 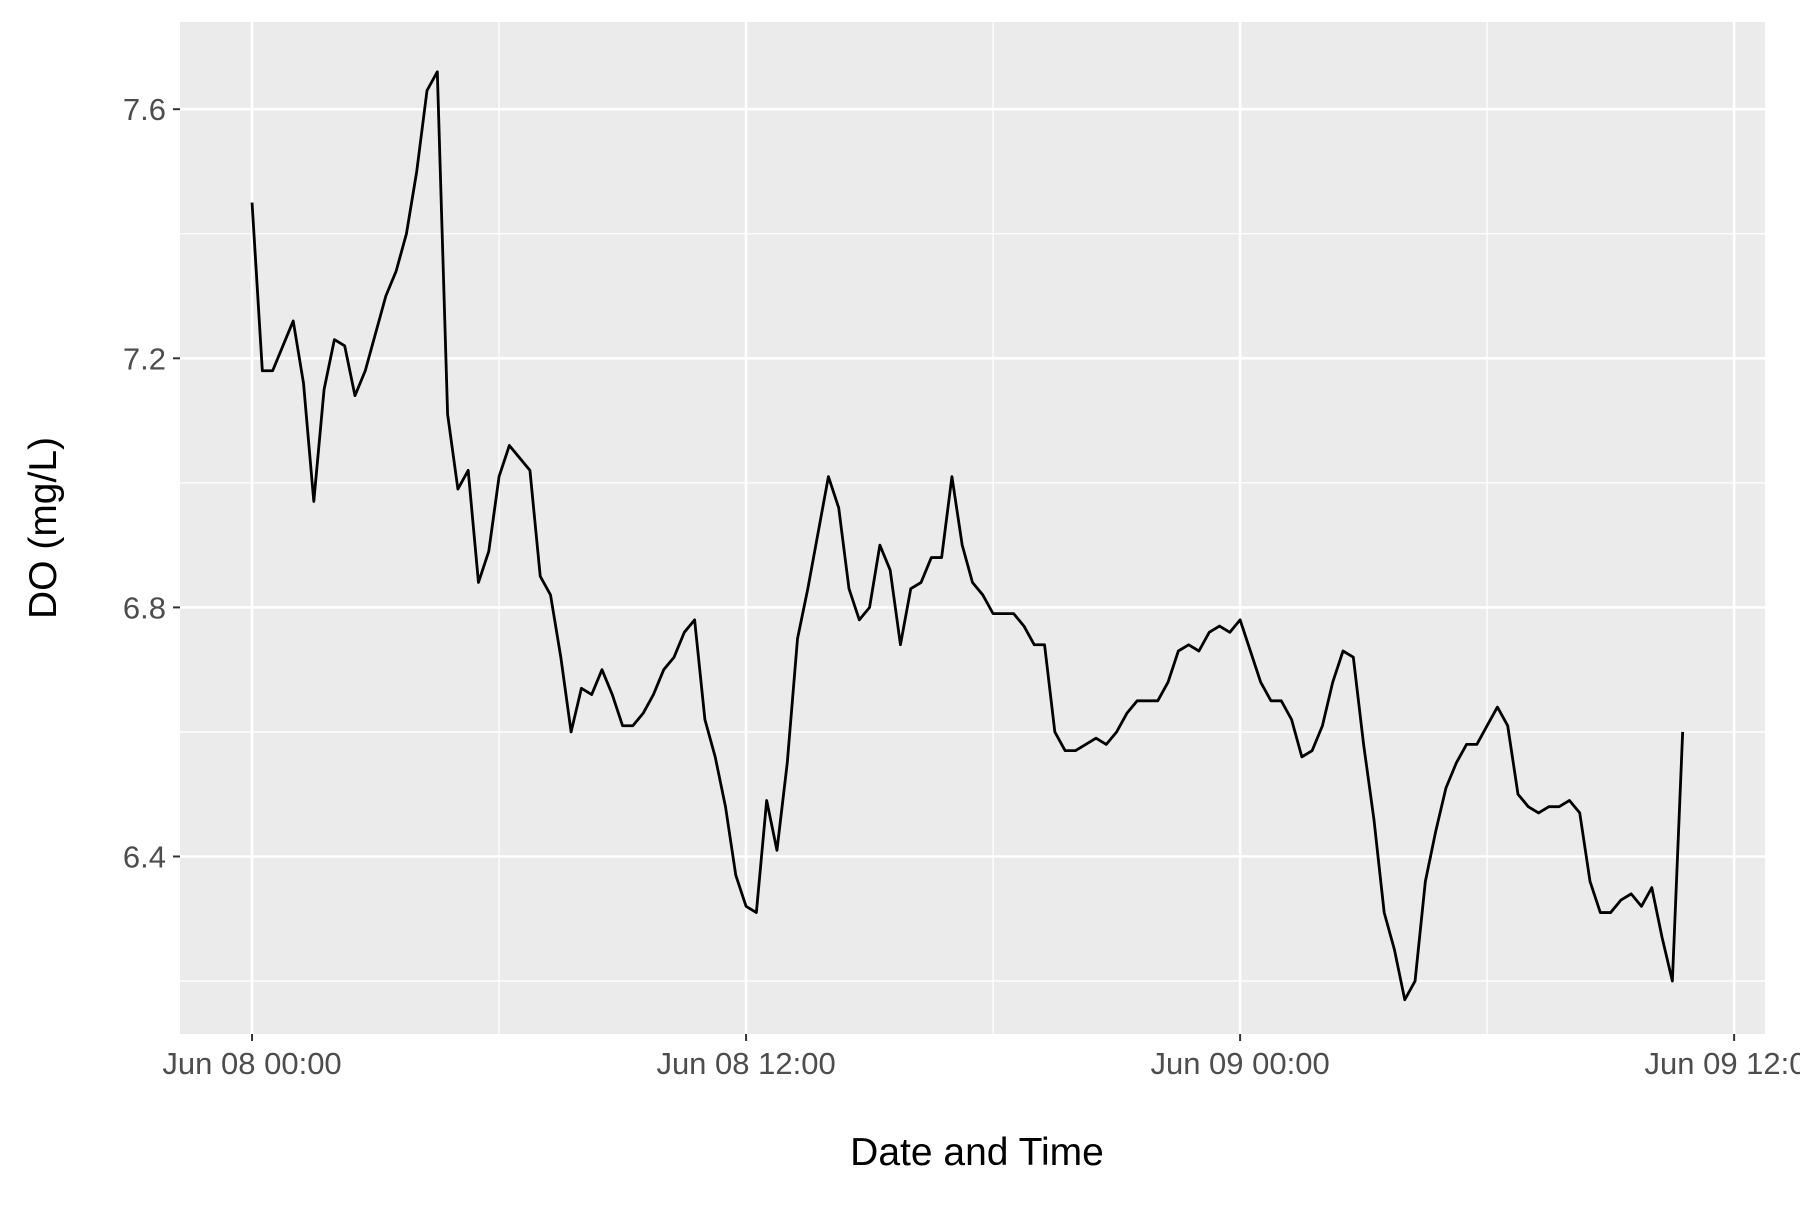 I want to click on x-tick-label: Jun 08 00:00, so click(x=251, y=1063).